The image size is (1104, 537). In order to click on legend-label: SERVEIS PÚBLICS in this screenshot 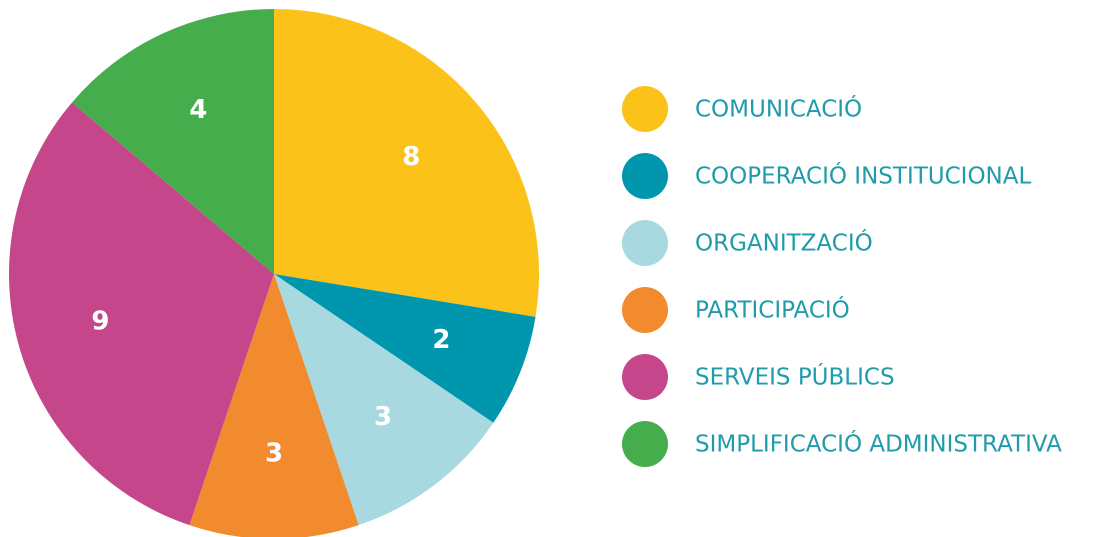, I will do `click(795, 377)`.